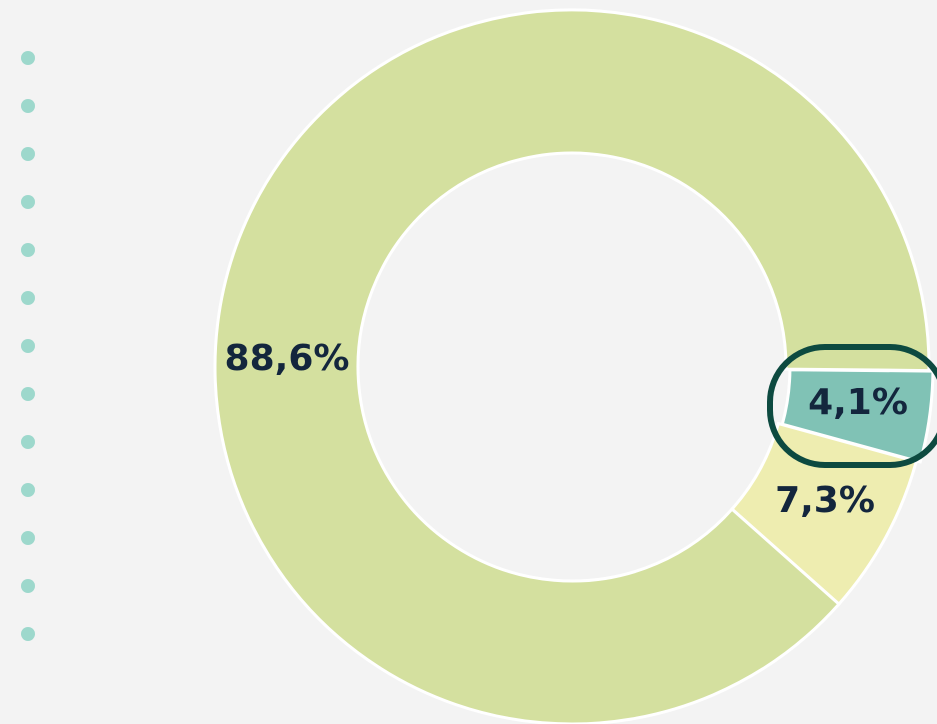 The width and height of the screenshot is (937, 724). Describe the element at coordinates (858, 402) in the screenshot. I see `data-label: 4,1%` at that location.